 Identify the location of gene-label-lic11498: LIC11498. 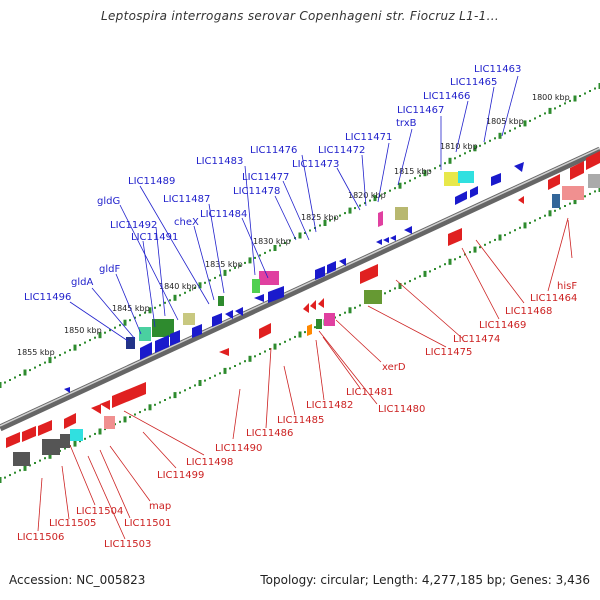
(209, 462).